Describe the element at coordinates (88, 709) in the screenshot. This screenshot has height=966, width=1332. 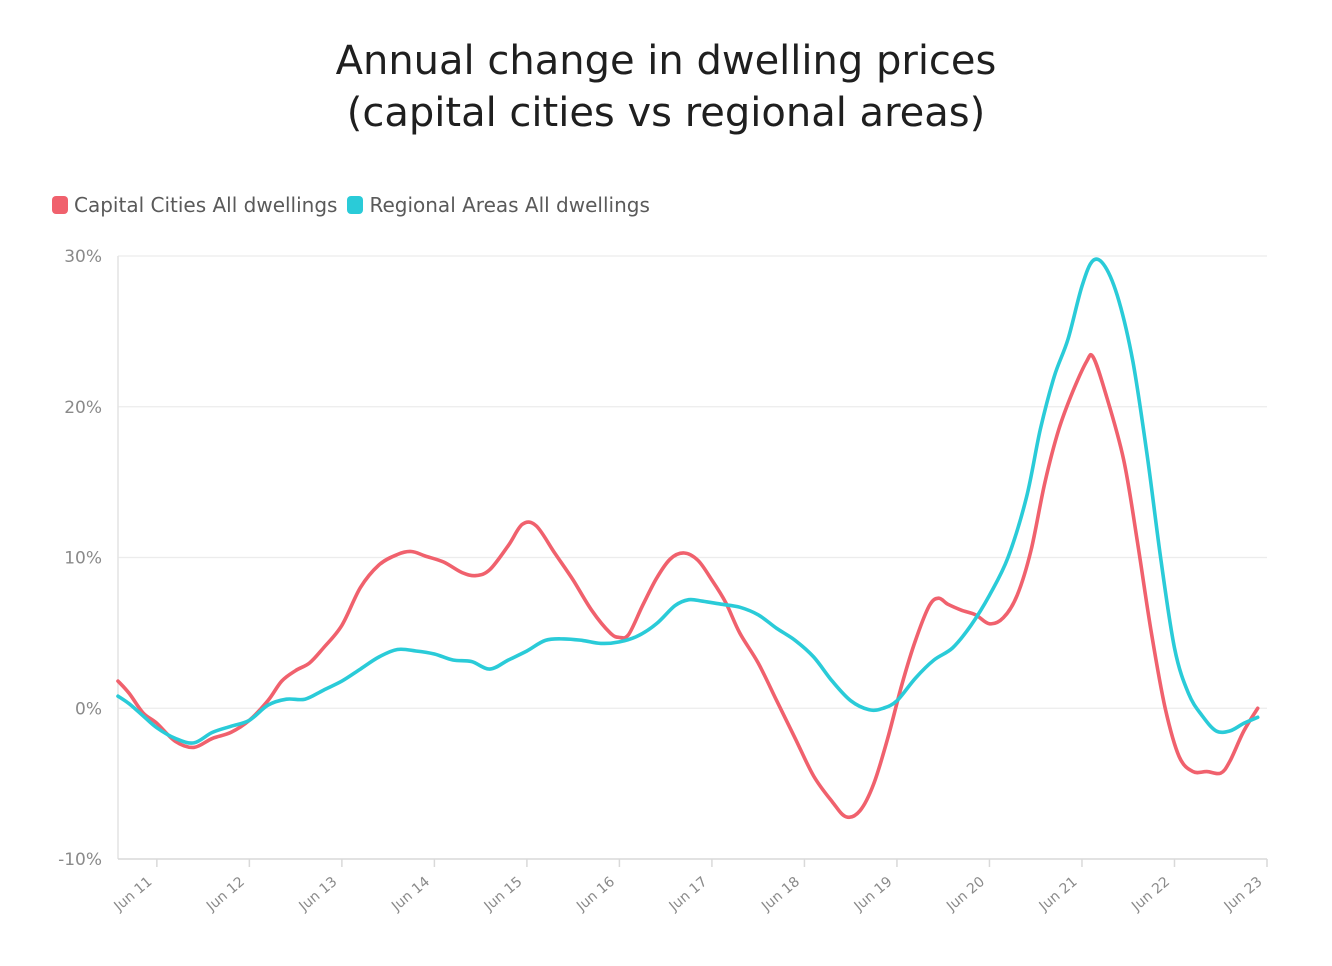
I see `y-tick-label: 0%` at that location.